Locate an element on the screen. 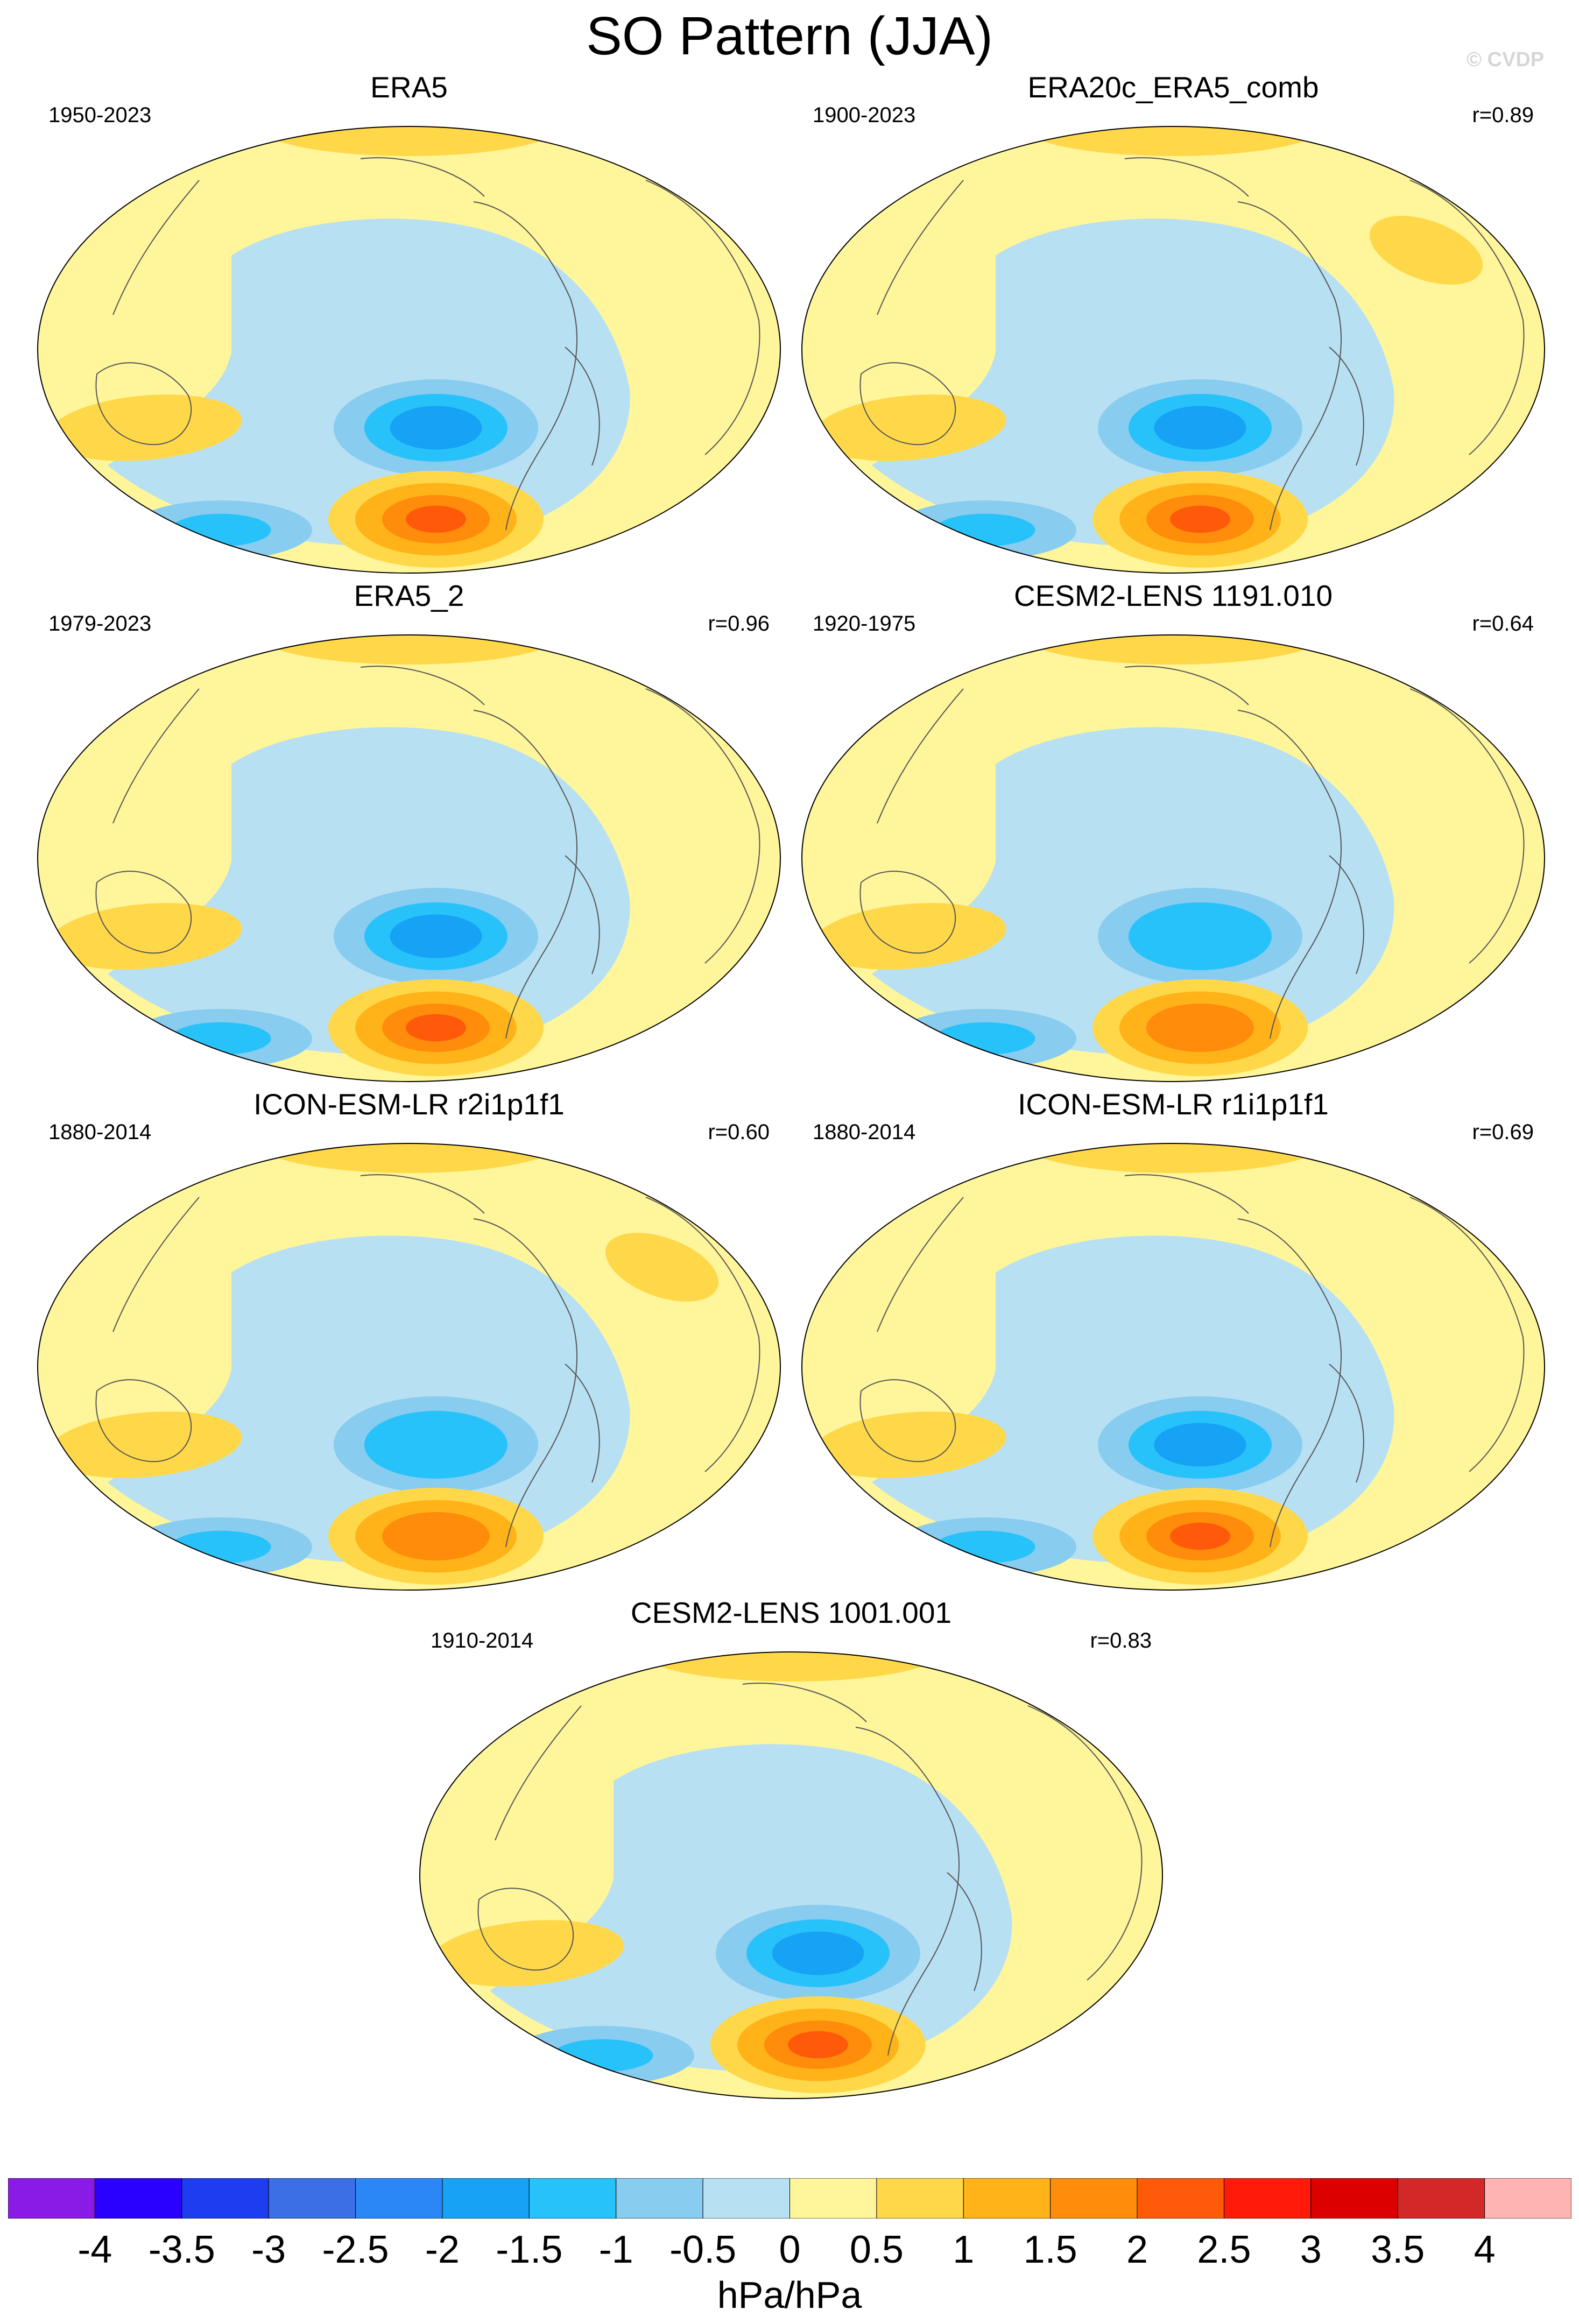  panel-title: ICON-ESM-LR r2i1p1f1 is located at coordinates (409, 1104).